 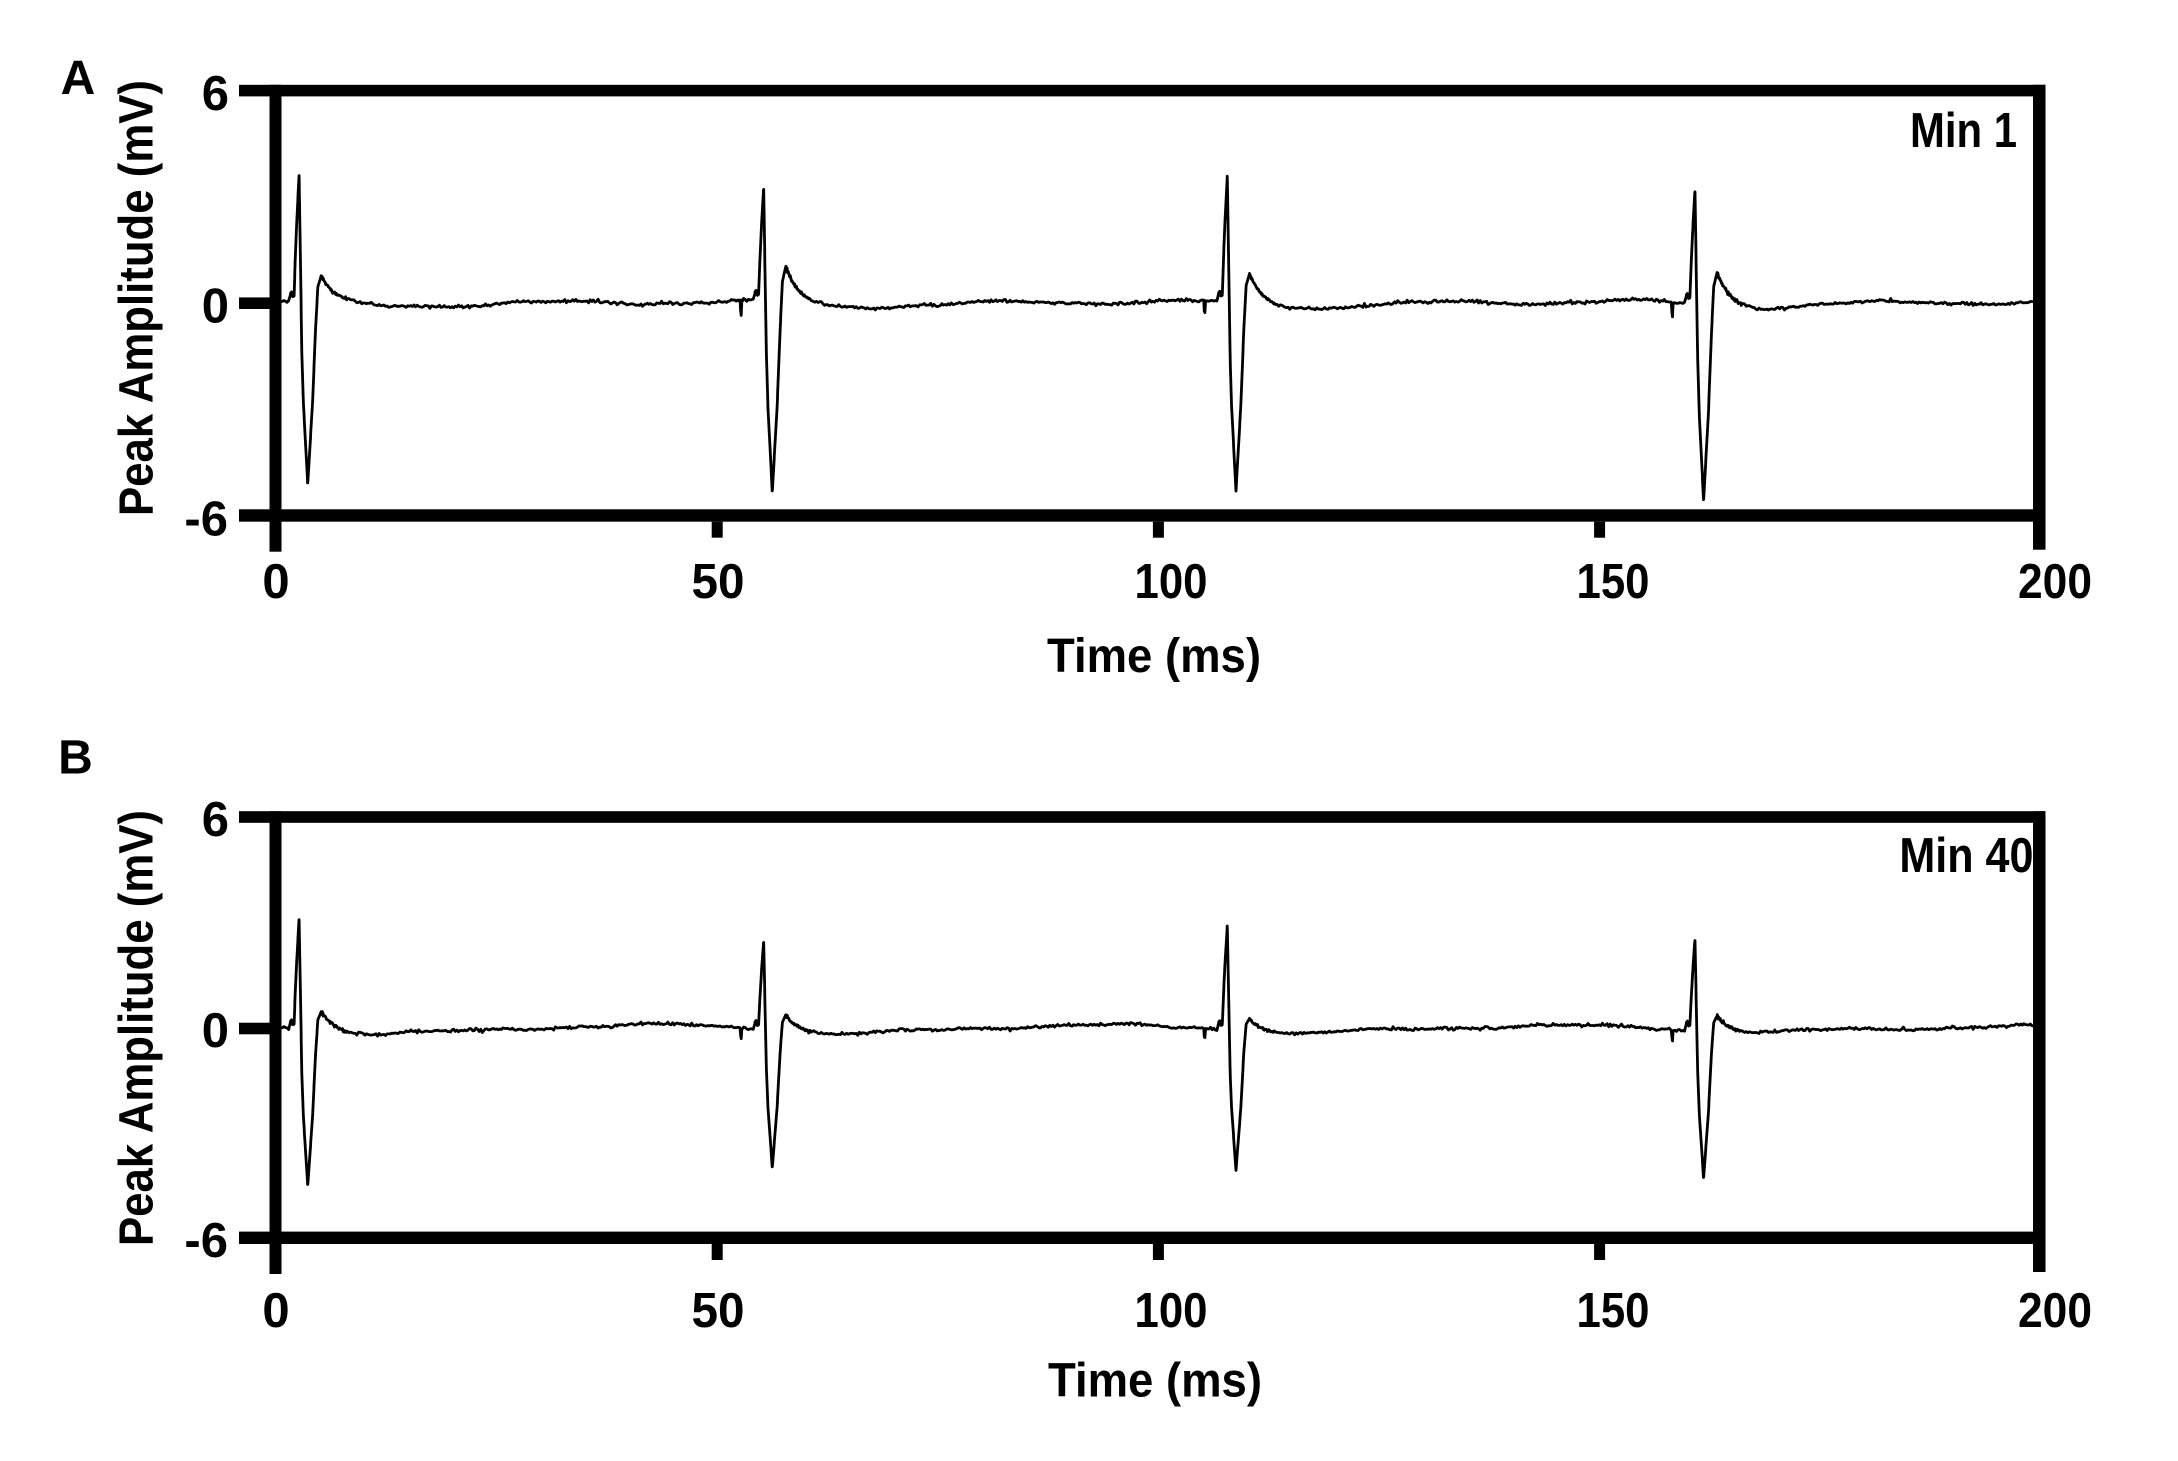 What do you see at coordinates (78, 78) in the screenshot?
I see `svg-text: A` at bounding box center [78, 78].